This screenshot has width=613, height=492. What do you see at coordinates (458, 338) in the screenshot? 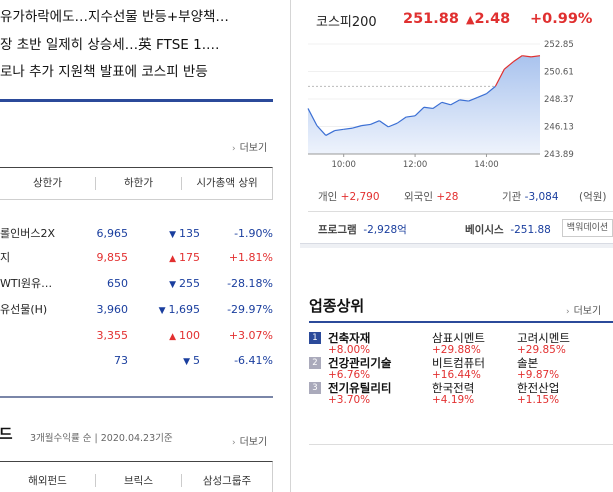
I see `sector-stock-name: 삼표시멘트` at bounding box center [458, 338].